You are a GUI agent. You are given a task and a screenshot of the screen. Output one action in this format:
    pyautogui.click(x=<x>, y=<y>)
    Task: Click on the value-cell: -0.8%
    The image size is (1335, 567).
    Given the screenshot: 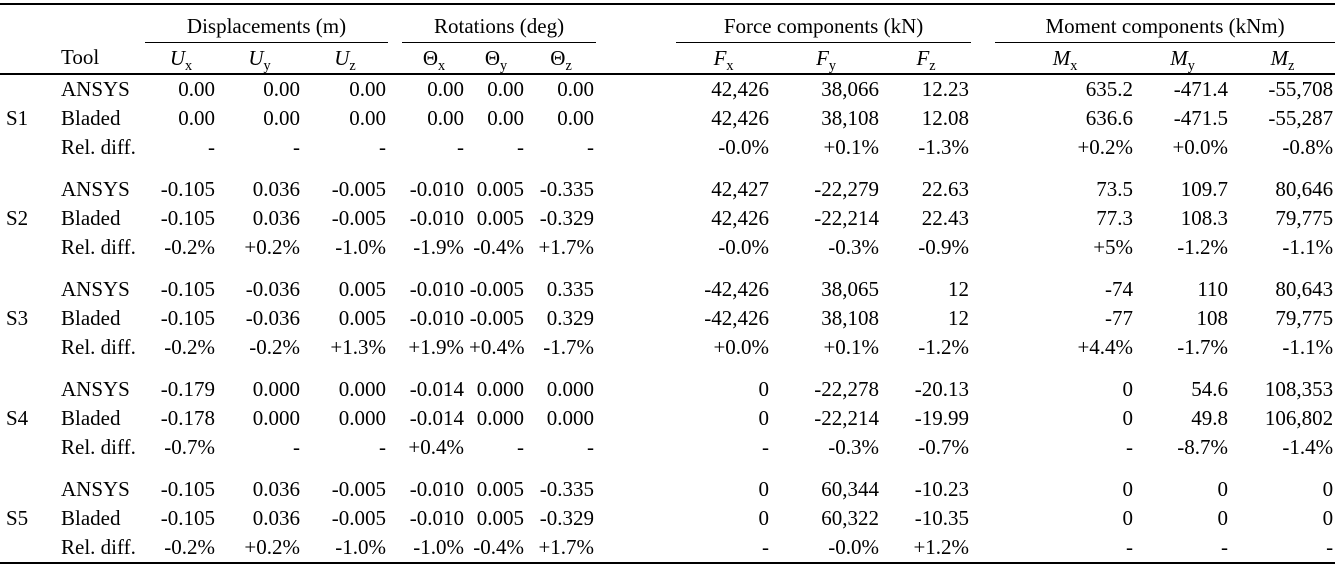 What is the action you would take?
    pyautogui.click(x=1308, y=147)
    